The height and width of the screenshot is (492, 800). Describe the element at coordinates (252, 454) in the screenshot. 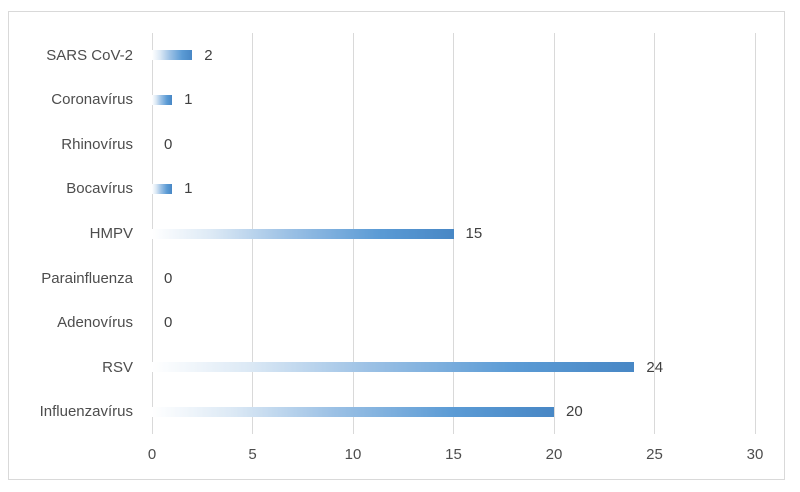

I see `x-tick-label: 5` at that location.